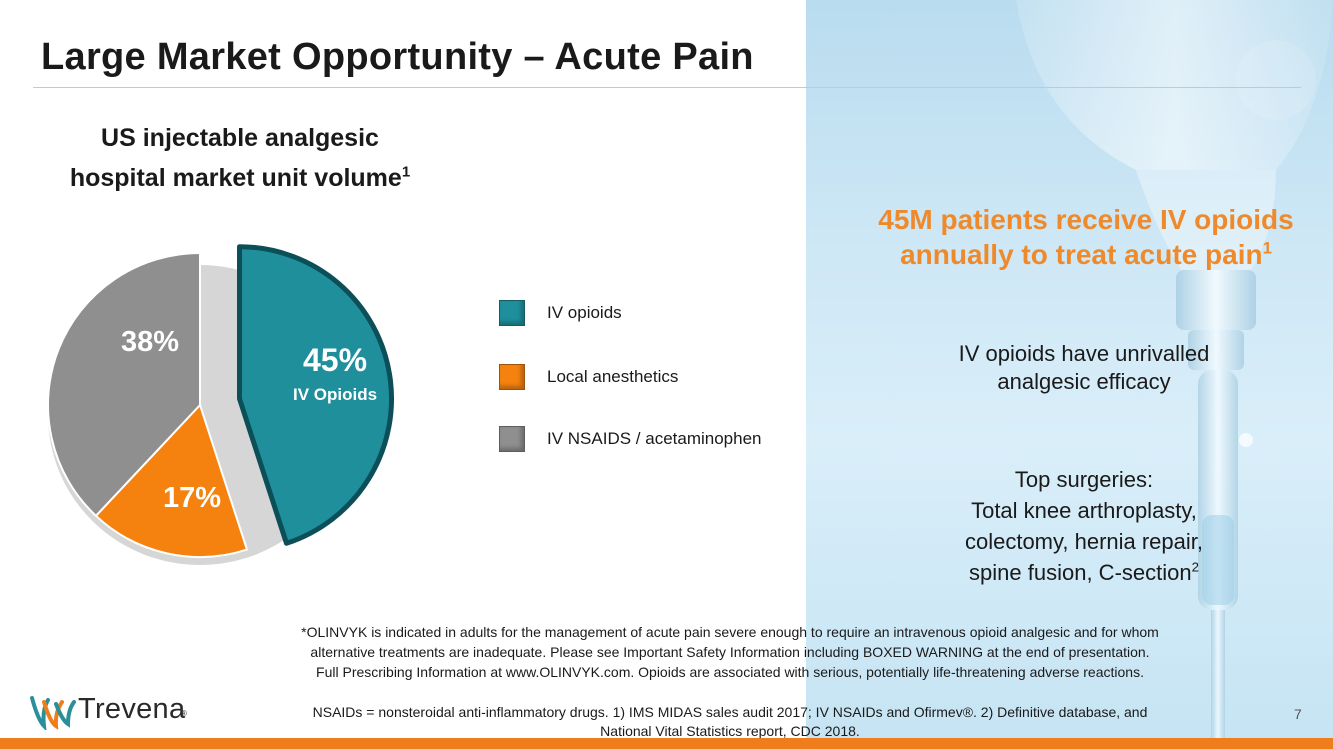 This screenshot has height=749, width=1333. I want to click on logo-registered-mark: ®, so click(184, 713).